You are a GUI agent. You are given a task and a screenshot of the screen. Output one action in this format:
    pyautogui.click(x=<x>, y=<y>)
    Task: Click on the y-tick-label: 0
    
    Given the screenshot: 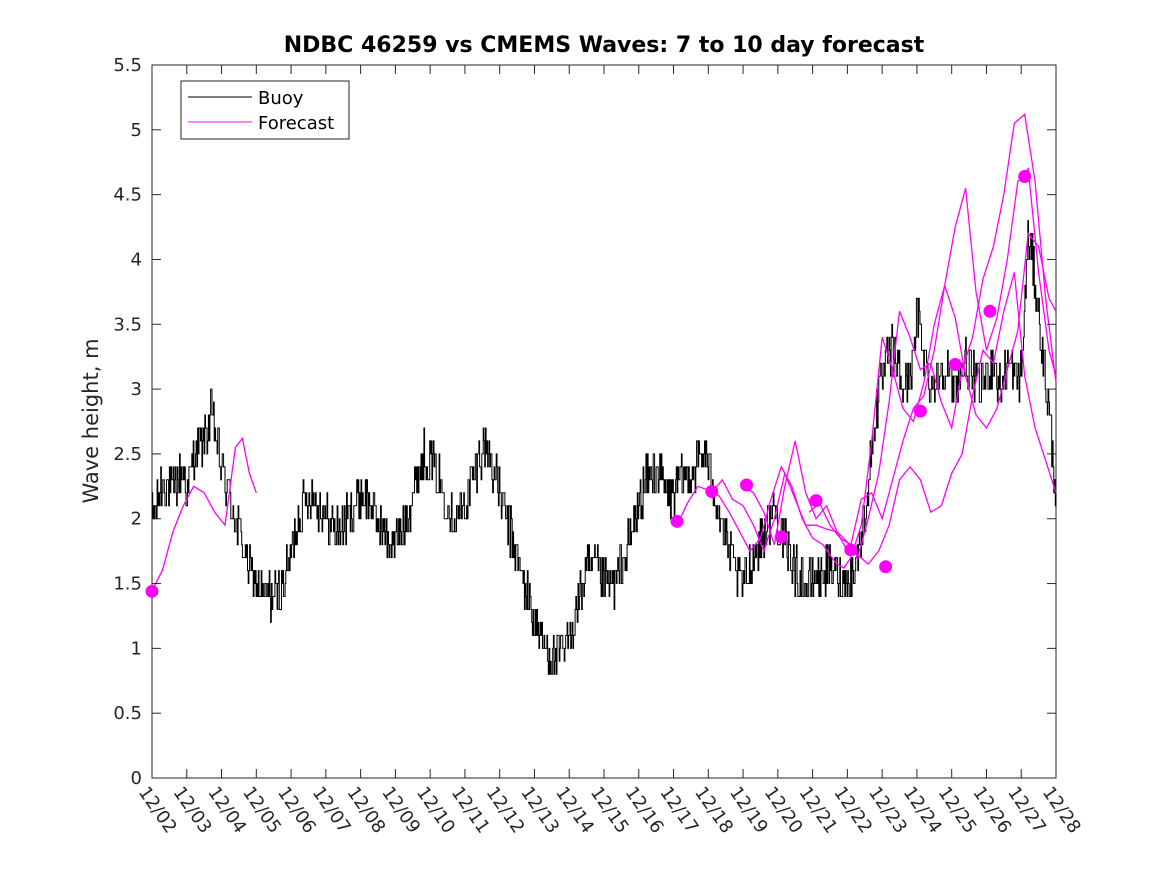 What is the action you would take?
    pyautogui.click(x=136, y=778)
    